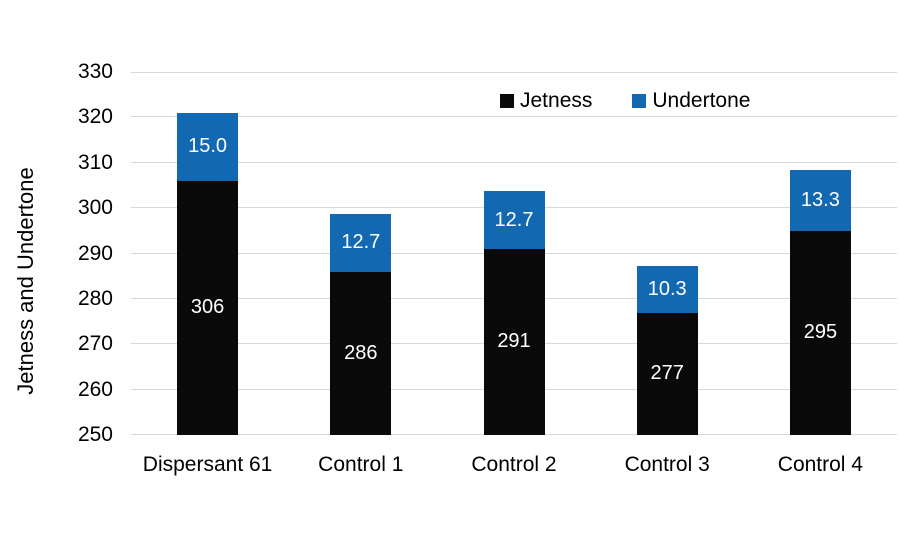  What do you see at coordinates (95, 162) in the screenshot?
I see `y-tick-310: 310` at bounding box center [95, 162].